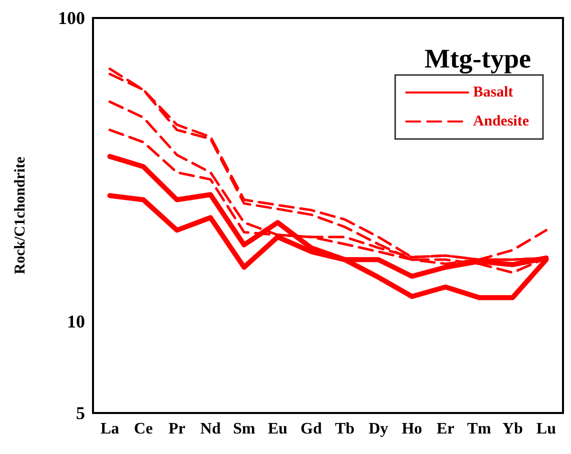 The width and height of the screenshot is (571, 454). I want to click on x-tick-label: Eu, so click(278, 429).